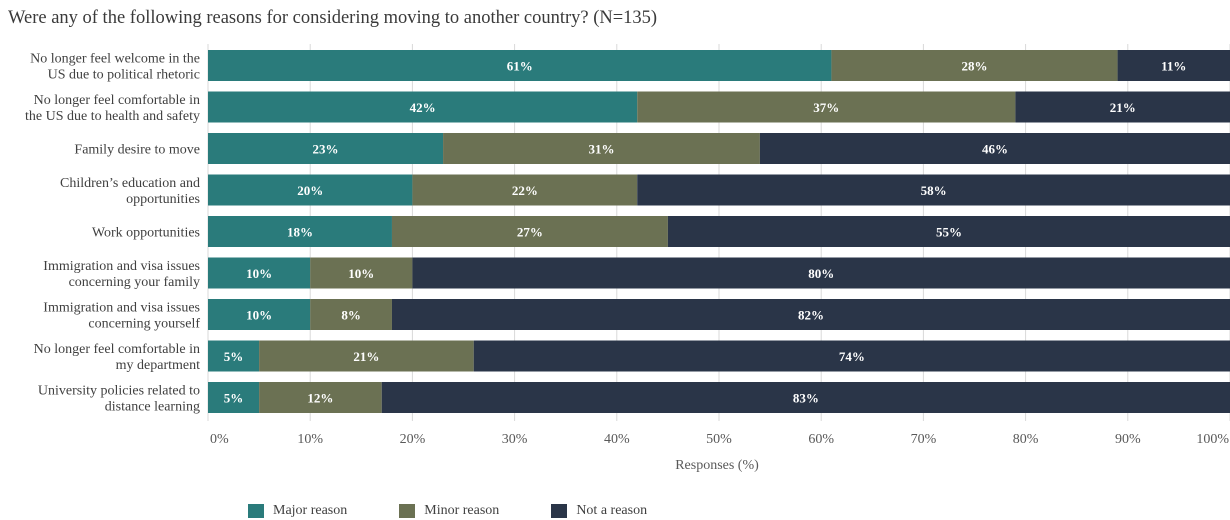  I want to click on data-label: 8%, so click(351, 315).